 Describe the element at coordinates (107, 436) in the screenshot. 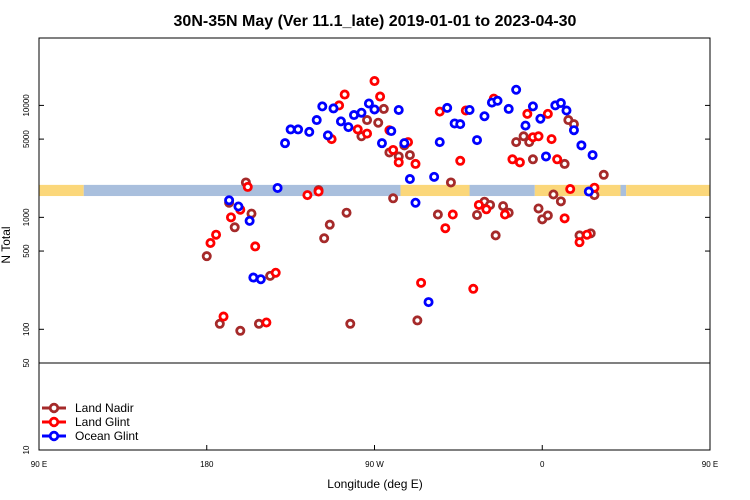

I see `legend-label-ocean-glint: Ocean Glint` at that location.